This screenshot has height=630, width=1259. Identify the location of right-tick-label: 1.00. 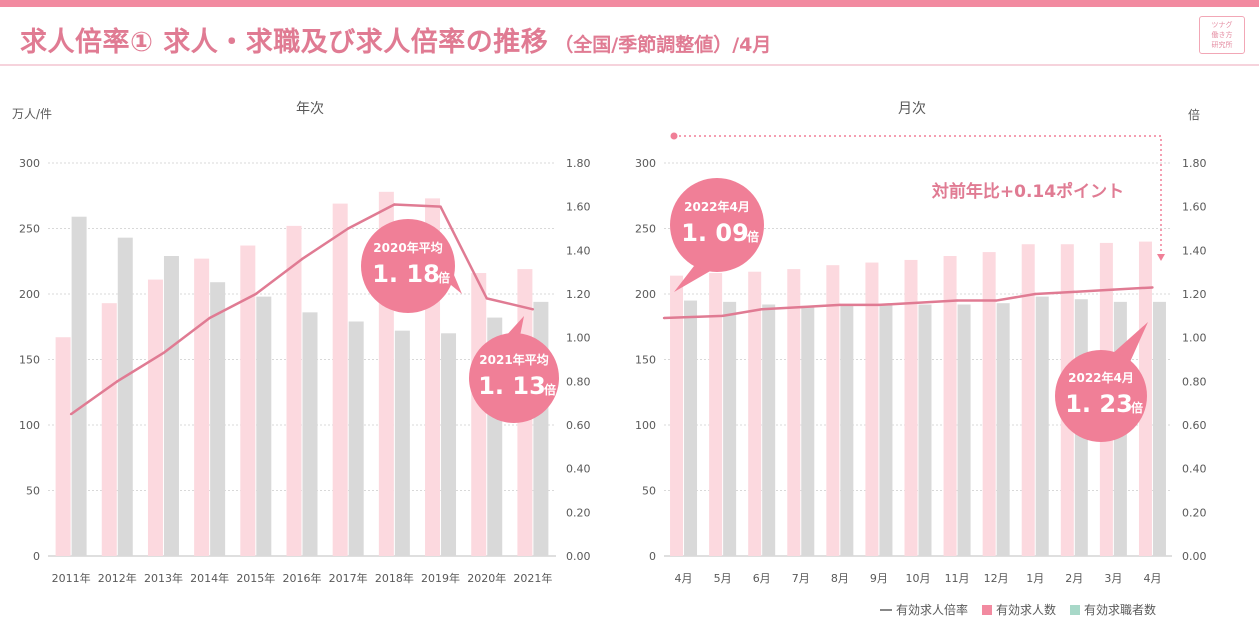
(1194, 338).